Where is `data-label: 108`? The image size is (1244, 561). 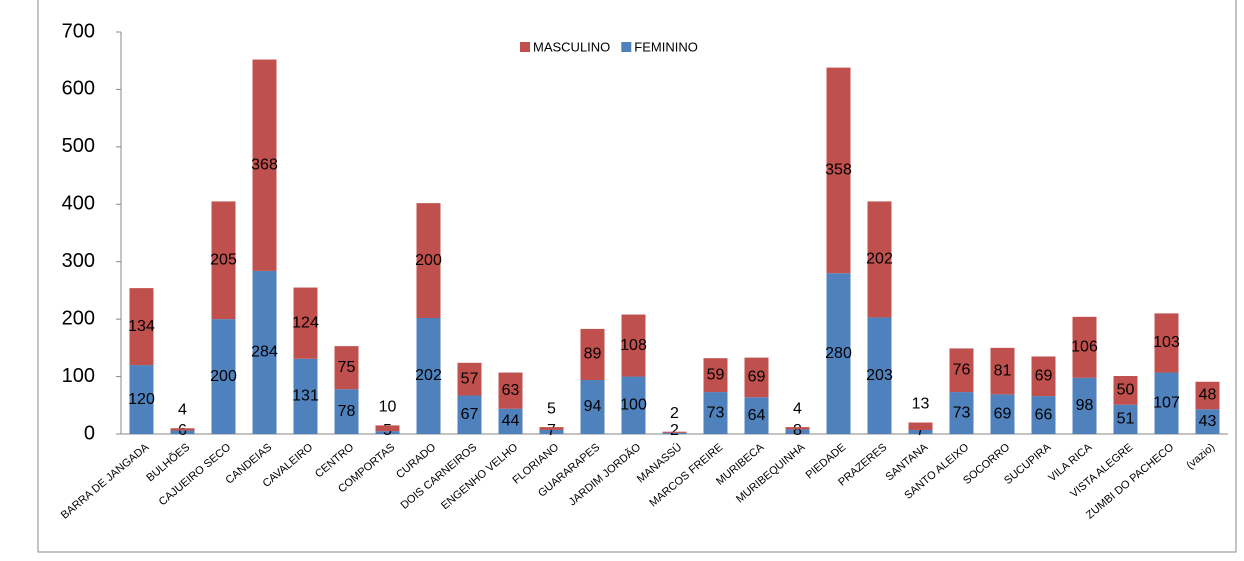
data-label: 108 is located at coordinates (633, 345).